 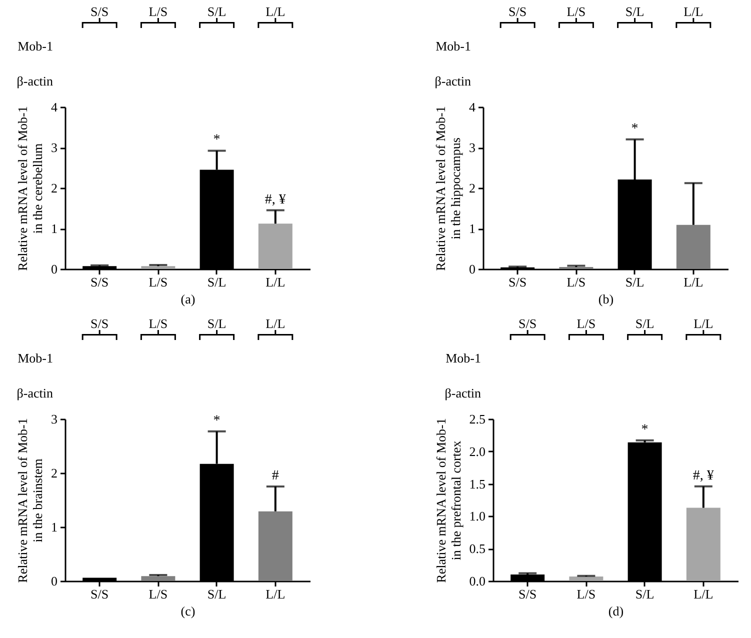 I want to click on x-axis-title: (b), so click(x=606, y=299).